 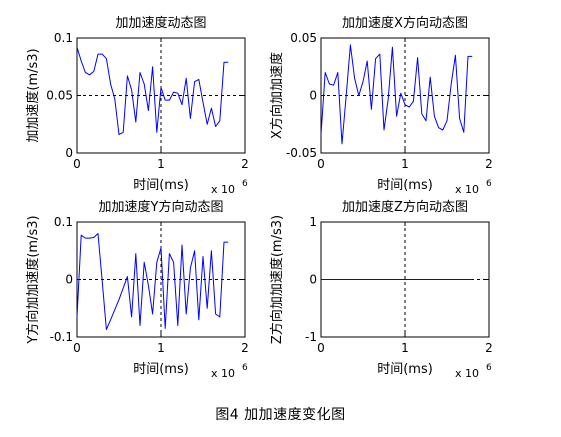 What do you see at coordinates (313, 222) in the screenshot?
I see `y-tick-label: 1` at bounding box center [313, 222].